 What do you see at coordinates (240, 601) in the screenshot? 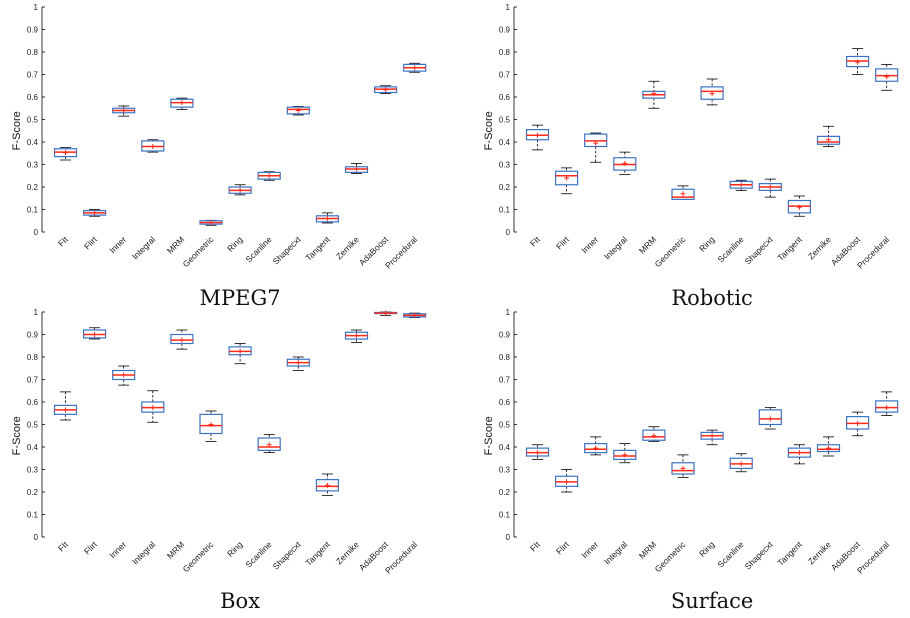
I see `panel-title: Box` at bounding box center [240, 601].